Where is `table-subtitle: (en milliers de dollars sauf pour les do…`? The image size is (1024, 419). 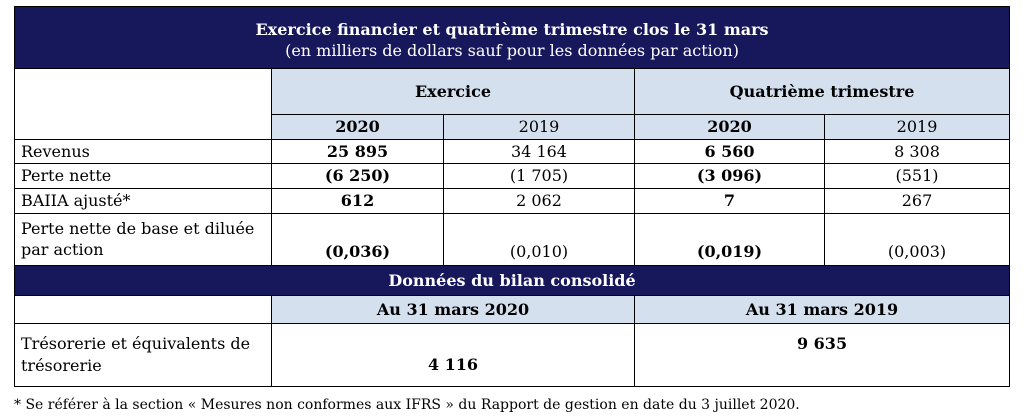
table-subtitle: (en milliers de dollars sauf pour les do… is located at coordinates (512, 50).